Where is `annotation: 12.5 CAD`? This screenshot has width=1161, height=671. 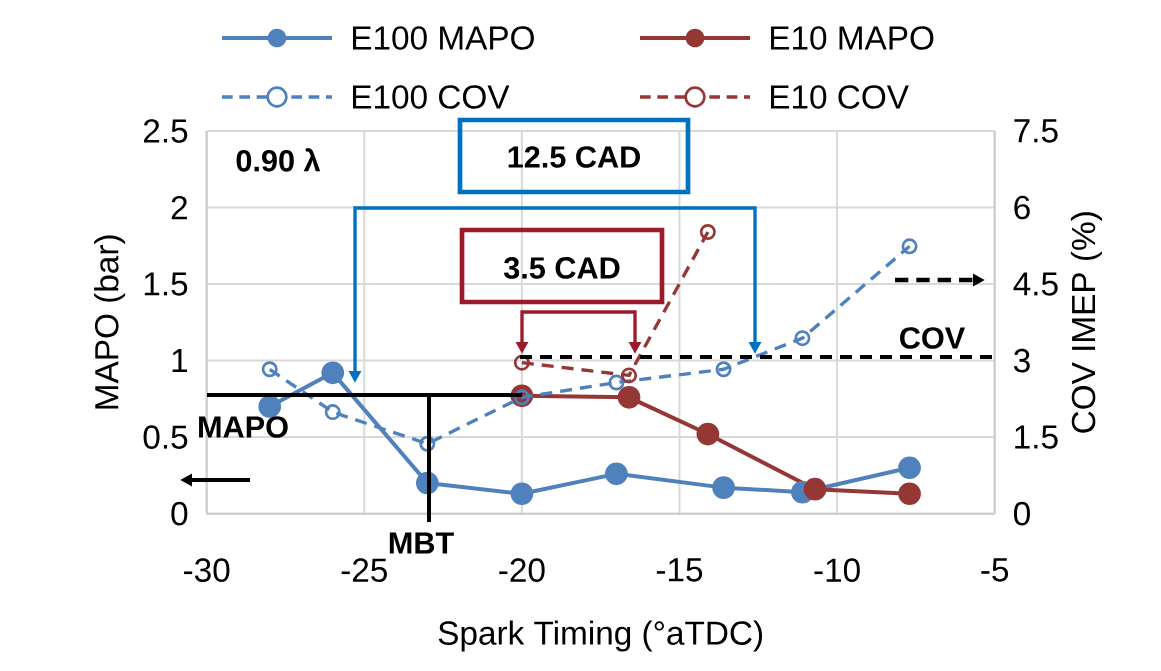
annotation: 12.5 CAD is located at coordinates (574, 157).